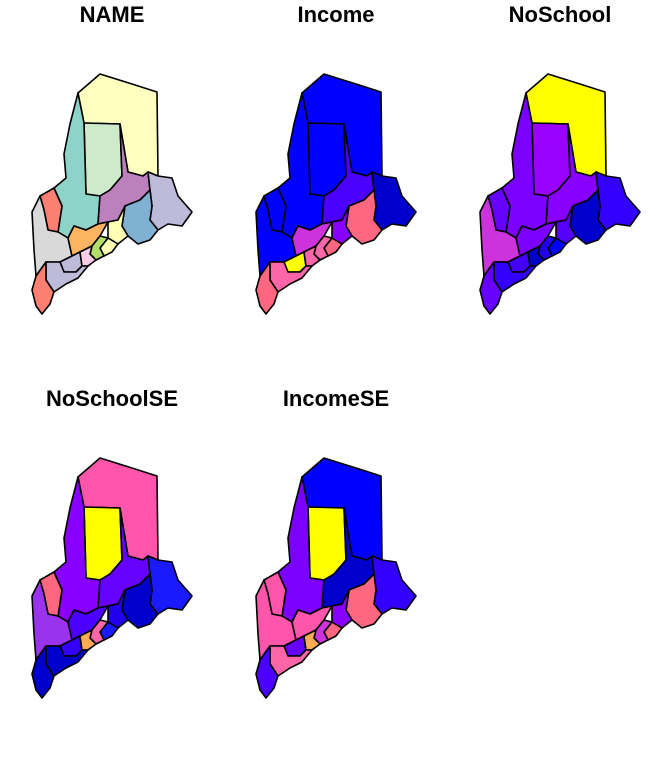 This screenshot has height=768, width=672. I want to click on map-title: Income, so click(336, 14).